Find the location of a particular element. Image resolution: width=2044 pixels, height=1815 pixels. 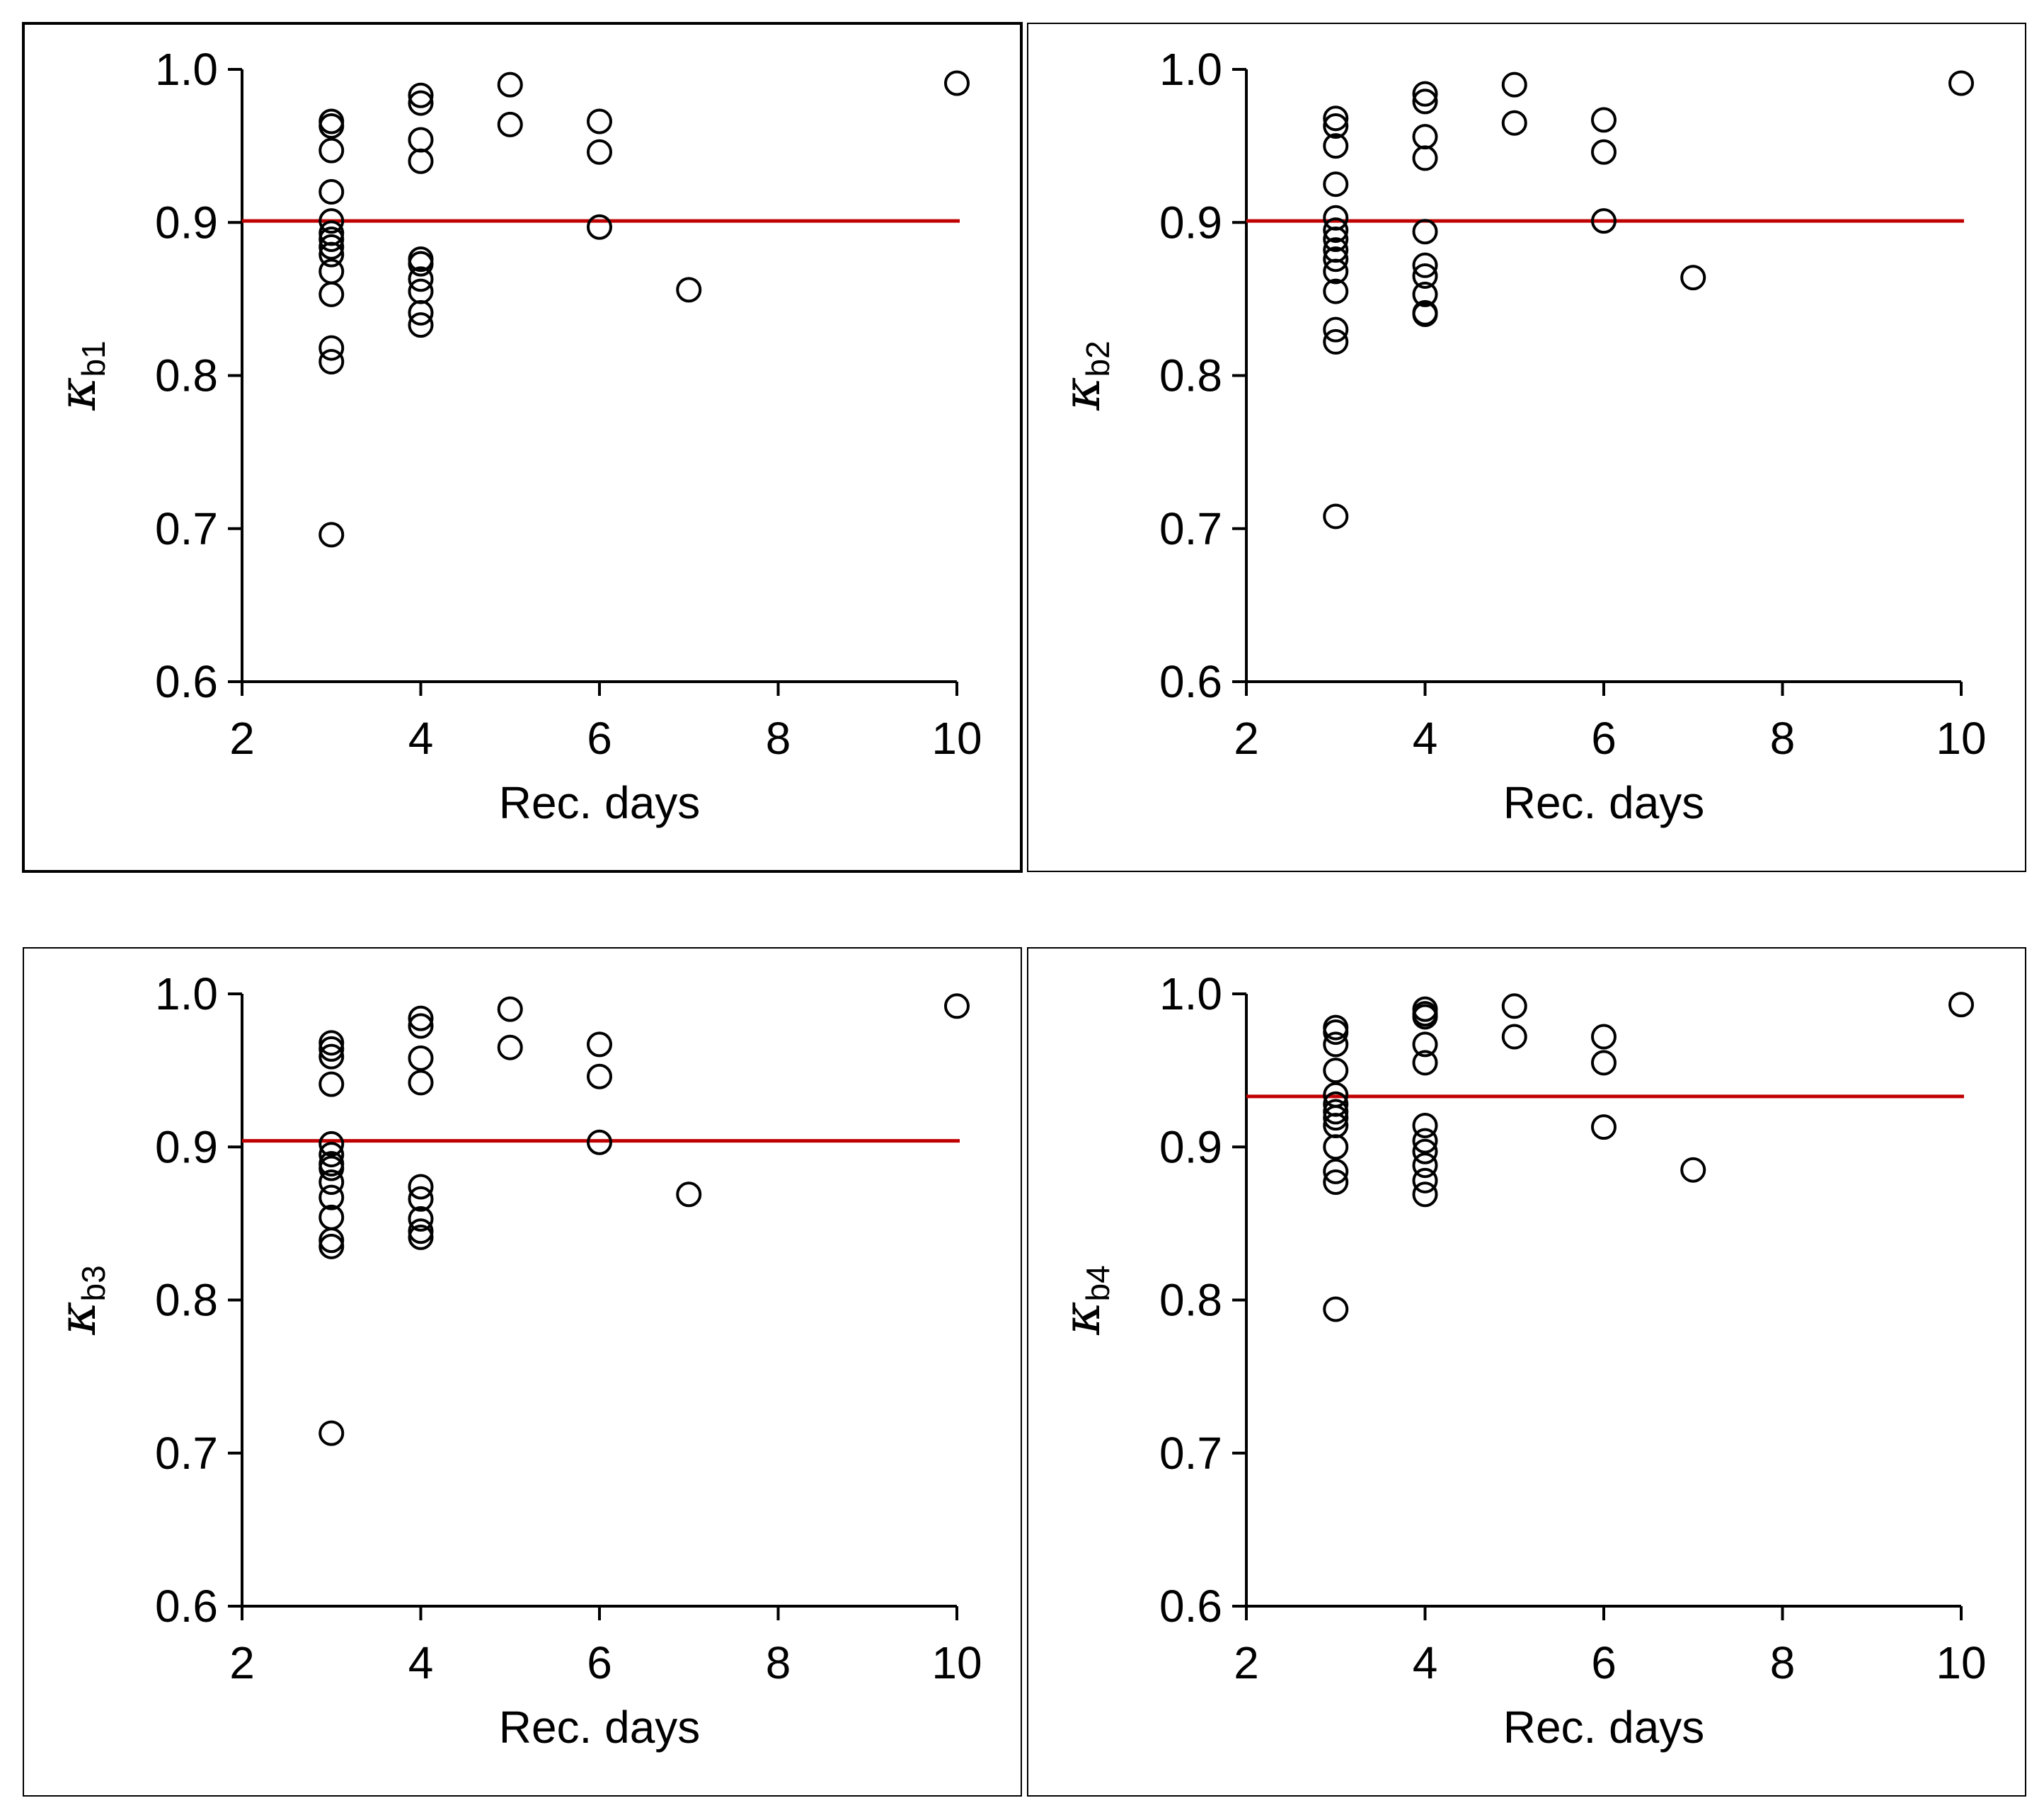

y-axis-title: κb2 is located at coordinates (1084, 375).